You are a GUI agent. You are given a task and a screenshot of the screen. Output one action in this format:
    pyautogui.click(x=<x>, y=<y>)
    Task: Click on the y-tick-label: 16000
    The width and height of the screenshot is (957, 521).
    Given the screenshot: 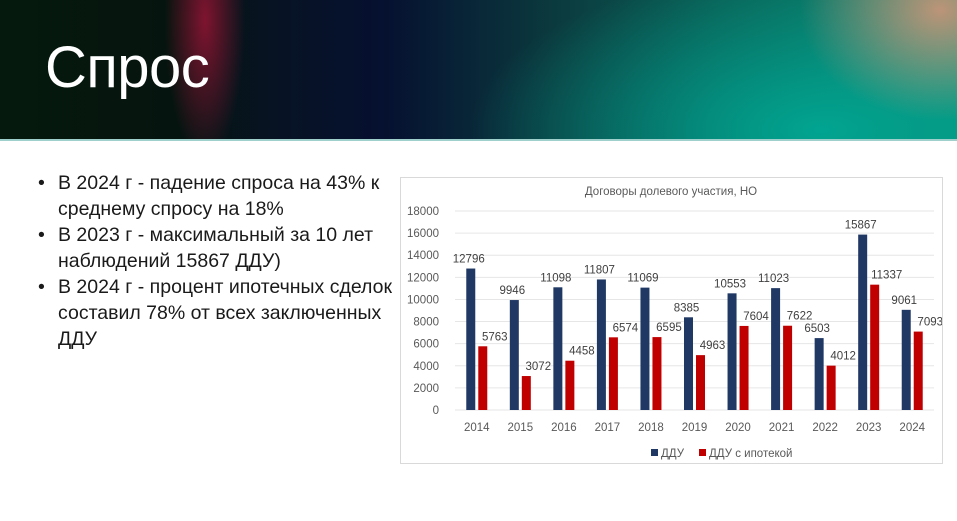 What is the action you would take?
    pyautogui.click(x=423, y=234)
    